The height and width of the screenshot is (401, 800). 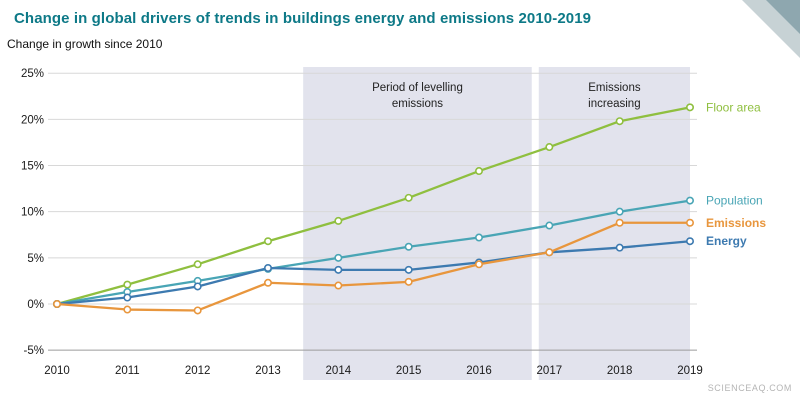 What do you see at coordinates (733, 107) in the screenshot?
I see `series-label: Floor area` at bounding box center [733, 107].